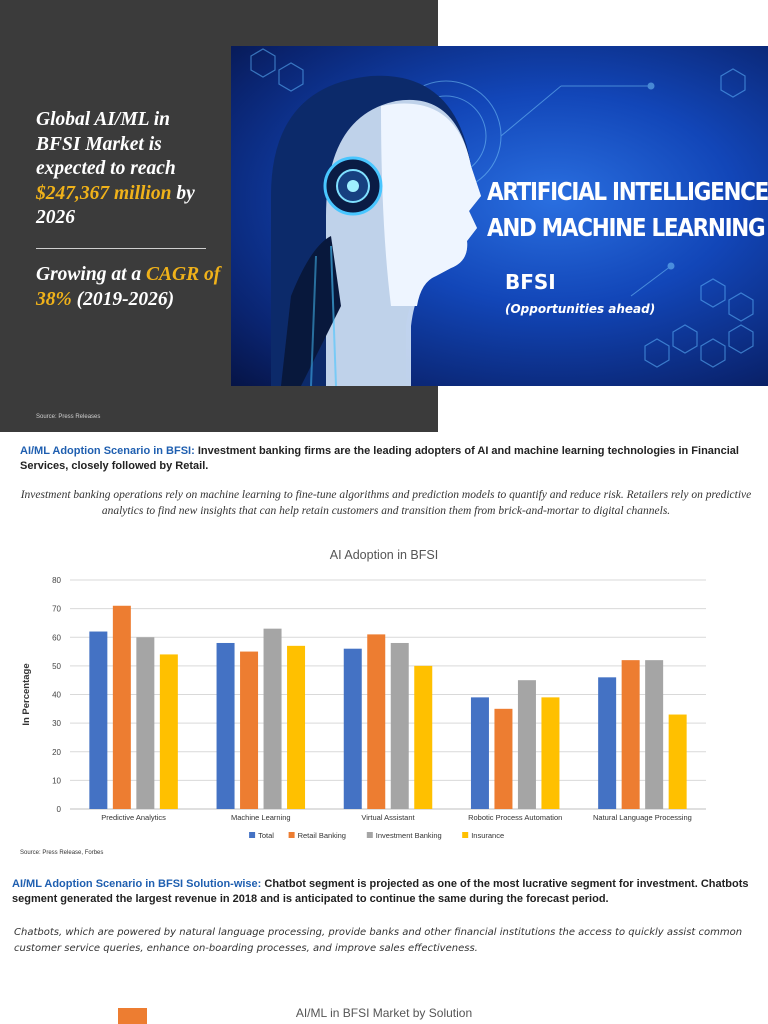 The height and width of the screenshot is (1024, 768). I want to click on banner-bfsi: BFSI, so click(530, 282).